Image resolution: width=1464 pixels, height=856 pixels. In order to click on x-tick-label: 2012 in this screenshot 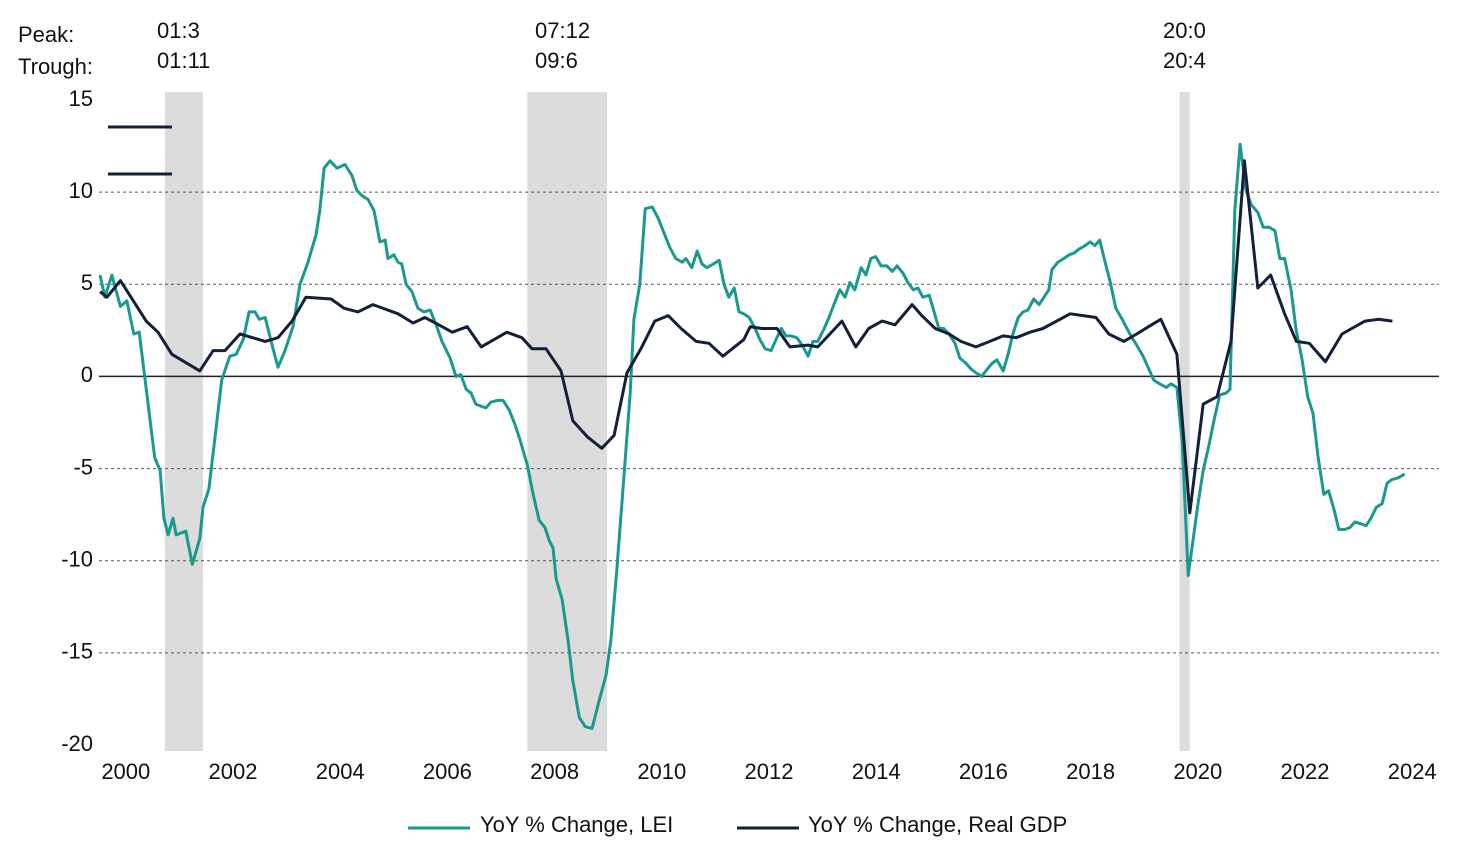, I will do `click(769, 771)`.